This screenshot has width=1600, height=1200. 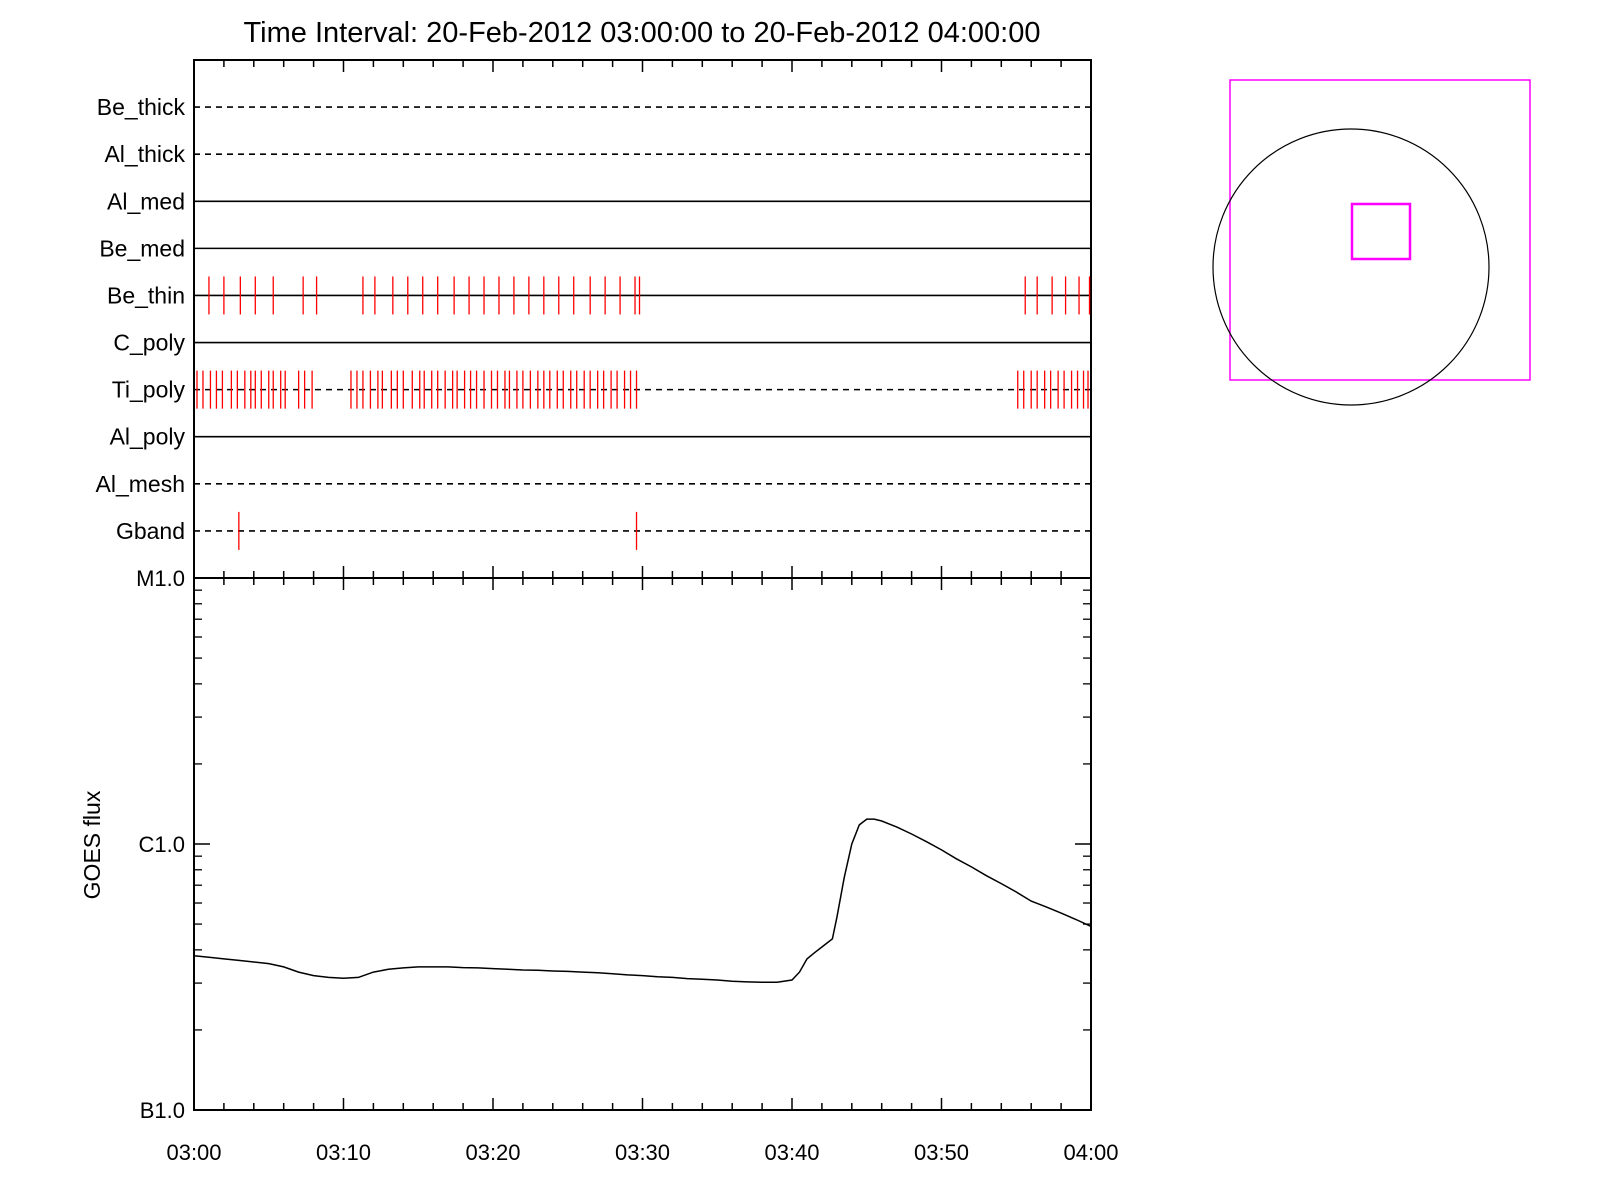 What do you see at coordinates (140, 484) in the screenshot?
I see `row-label-al-mesh: Al_mesh` at bounding box center [140, 484].